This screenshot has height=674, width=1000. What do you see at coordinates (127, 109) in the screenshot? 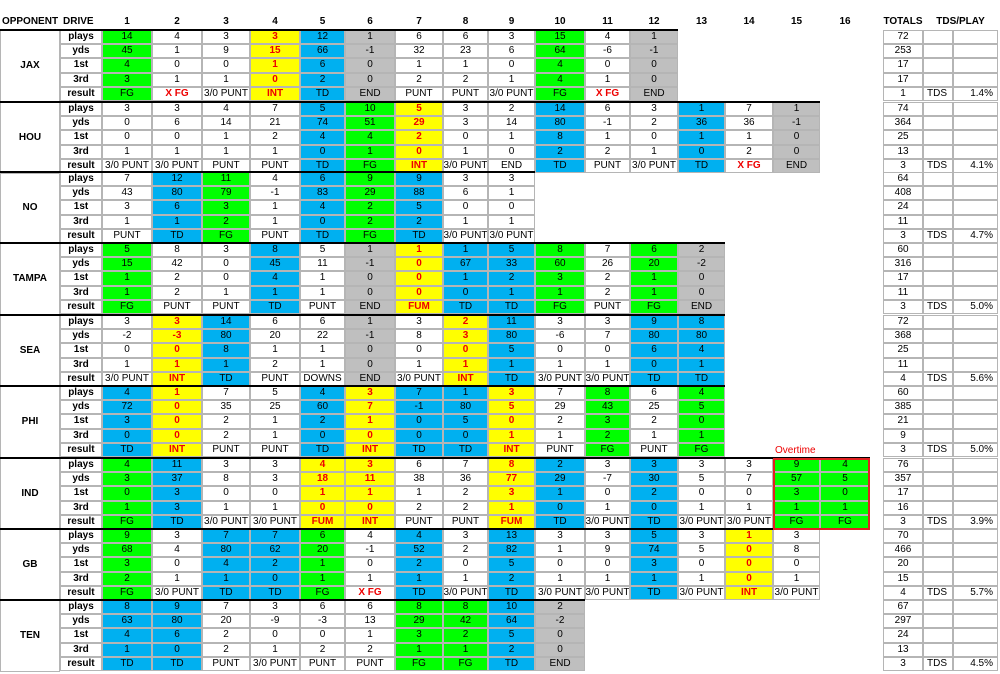
I see `drive-1-plays: 3` at bounding box center [127, 109].